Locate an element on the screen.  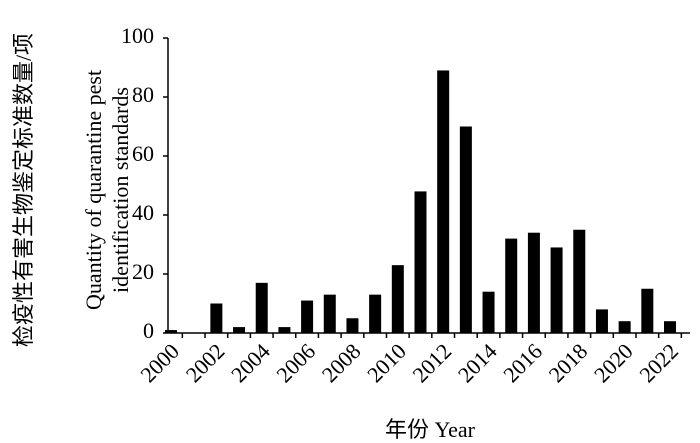
x-tick-label: 2020 is located at coordinates (613, 362).